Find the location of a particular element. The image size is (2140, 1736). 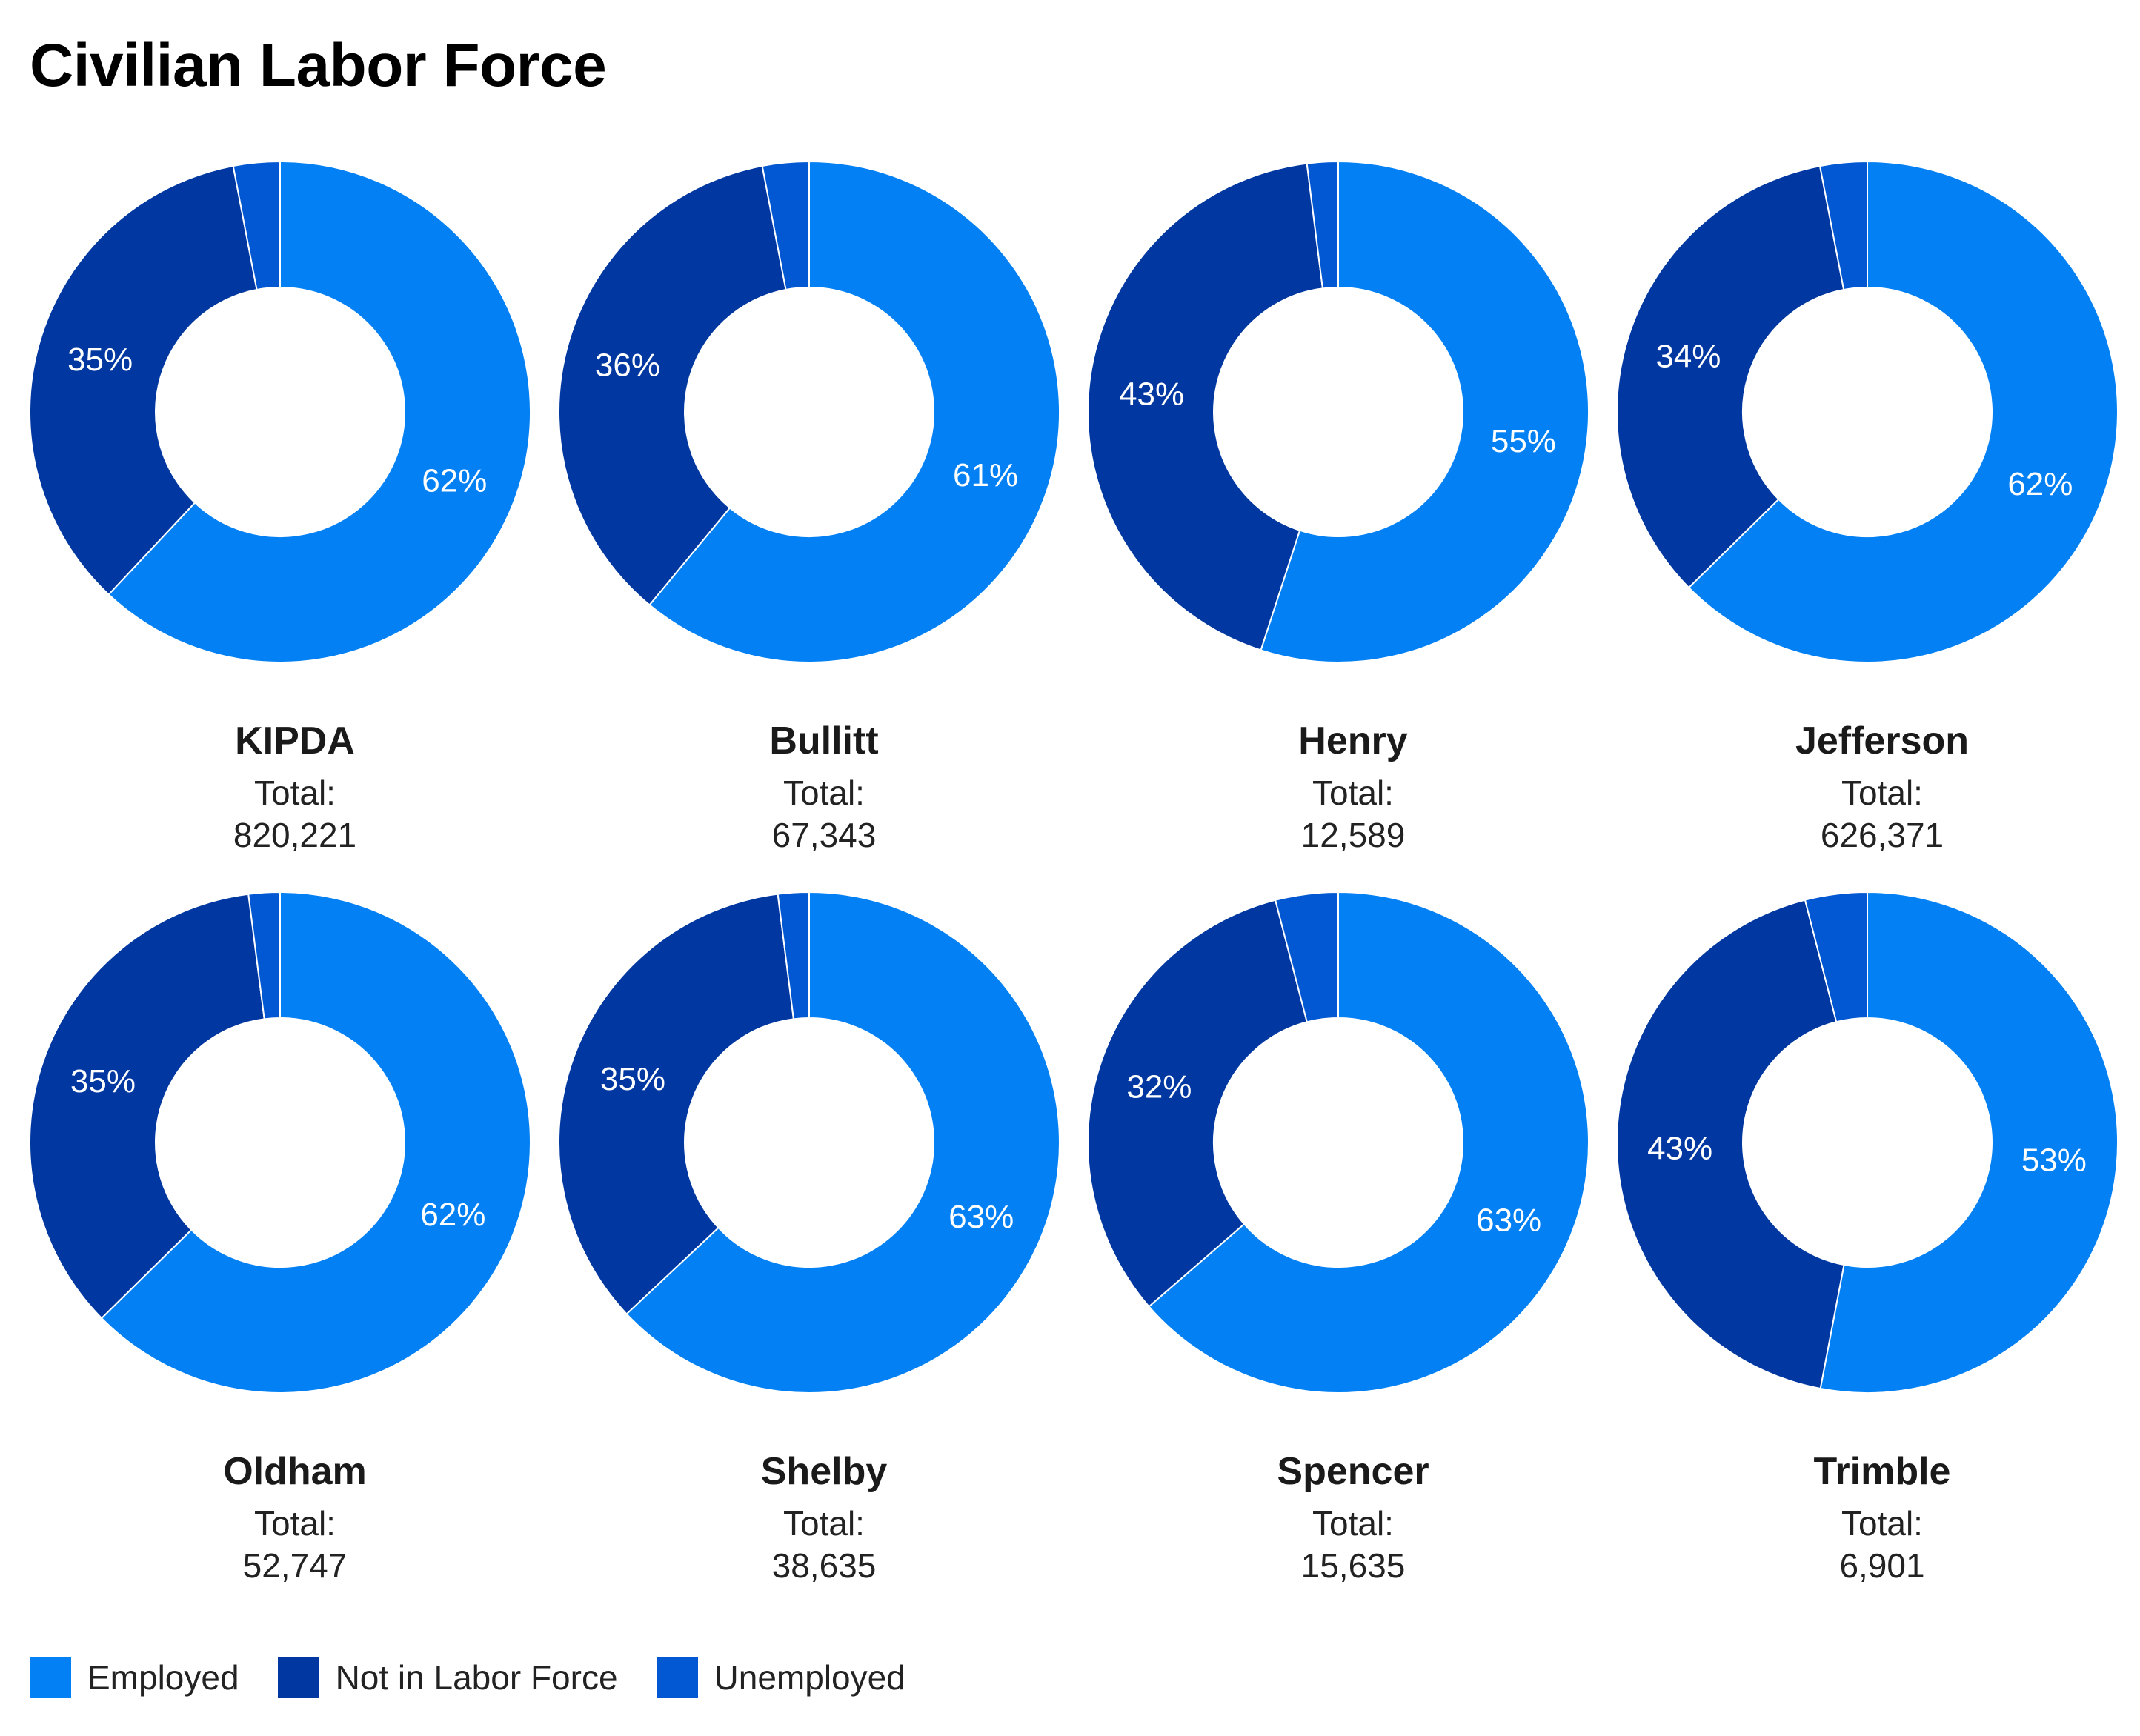

total-value: 38,635 is located at coordinates (824, 1565).